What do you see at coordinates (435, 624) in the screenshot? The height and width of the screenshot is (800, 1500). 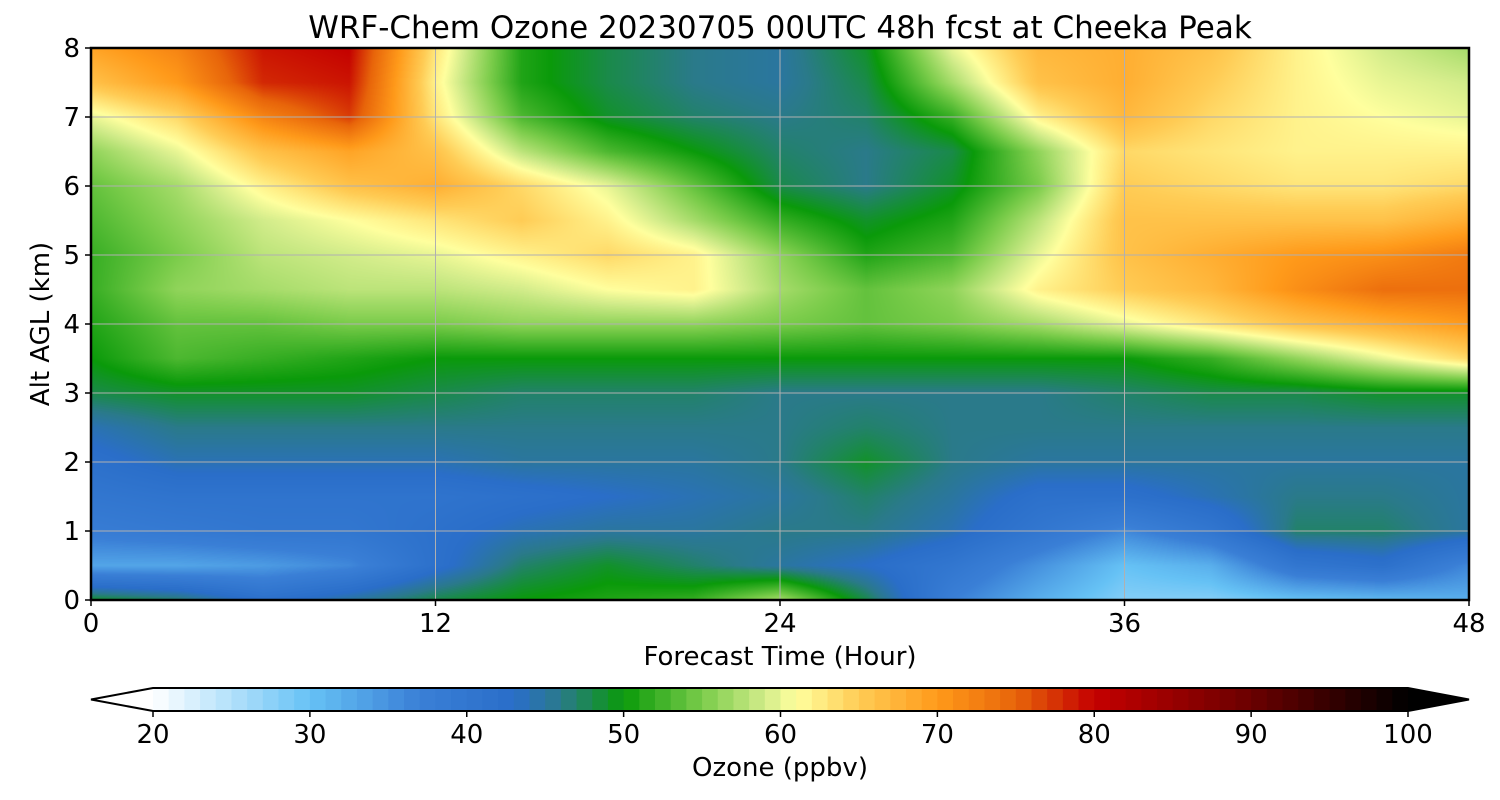 I see `x-tick-label: 12` at bounding box center [435, 624].